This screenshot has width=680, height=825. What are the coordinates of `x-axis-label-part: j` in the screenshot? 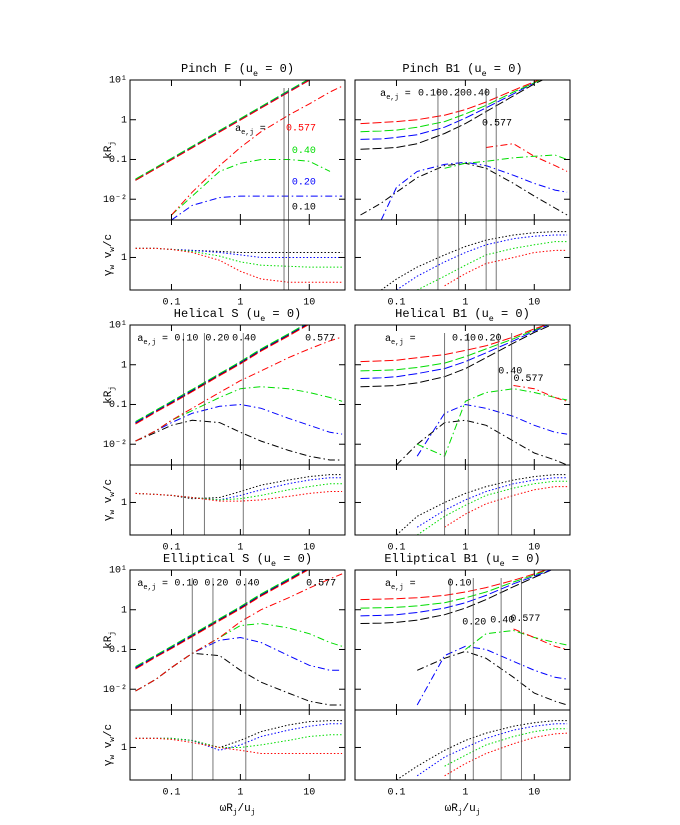 It's located at (253, 813).